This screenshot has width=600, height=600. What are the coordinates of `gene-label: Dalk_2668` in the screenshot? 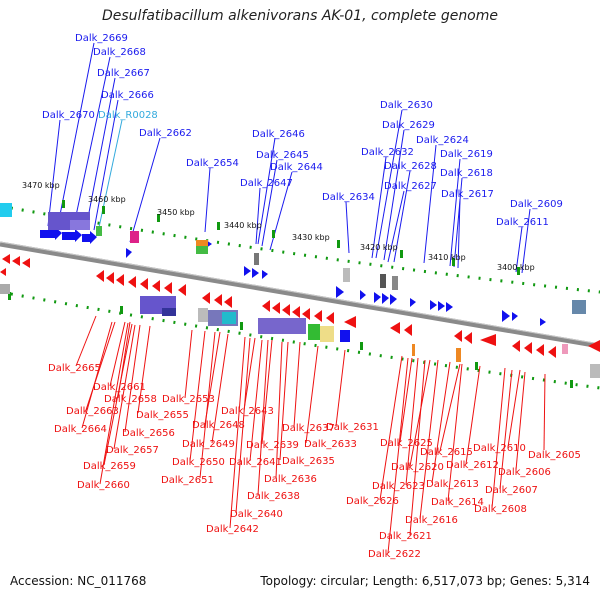 It's located at (119, 52).